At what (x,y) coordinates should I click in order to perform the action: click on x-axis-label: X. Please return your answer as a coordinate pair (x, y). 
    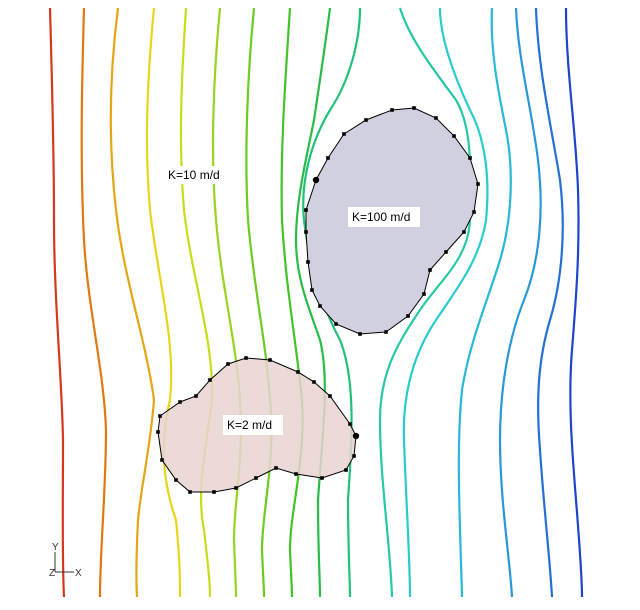
    Looking at the image, I should click on (78, 573).